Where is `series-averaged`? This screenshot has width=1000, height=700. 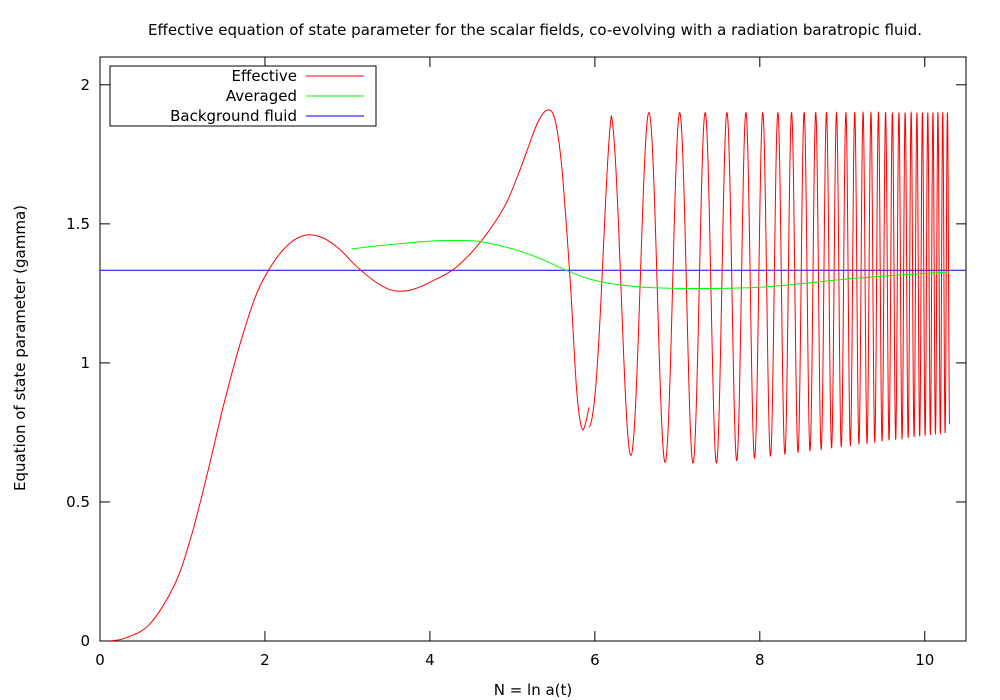
series-averaged is located at coordinates (650, 264).